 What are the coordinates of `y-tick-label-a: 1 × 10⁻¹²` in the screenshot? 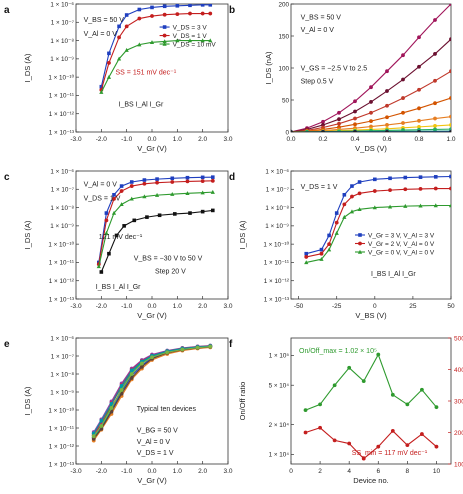 It's located at (61, 114).